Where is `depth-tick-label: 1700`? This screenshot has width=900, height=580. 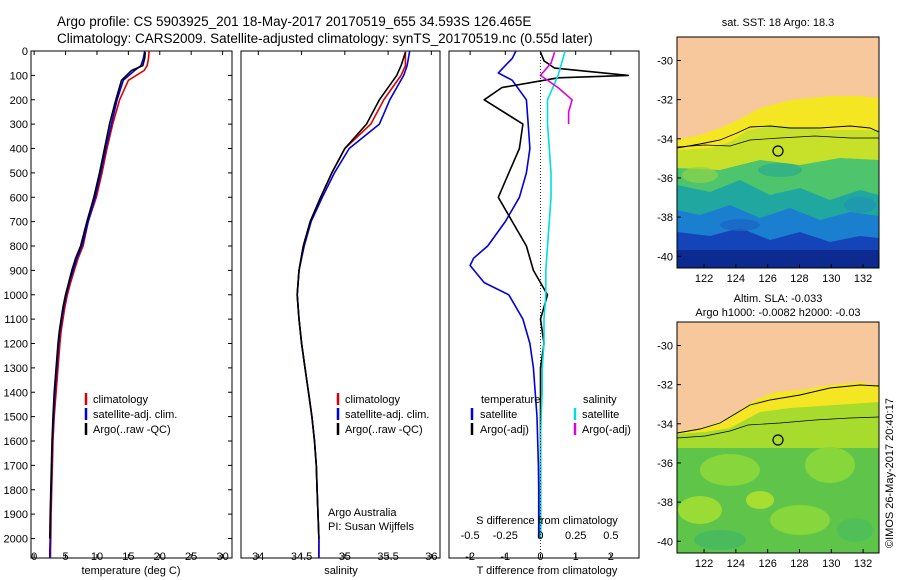 depth-tick-label: 1700 is located at coordinates (16, 466).